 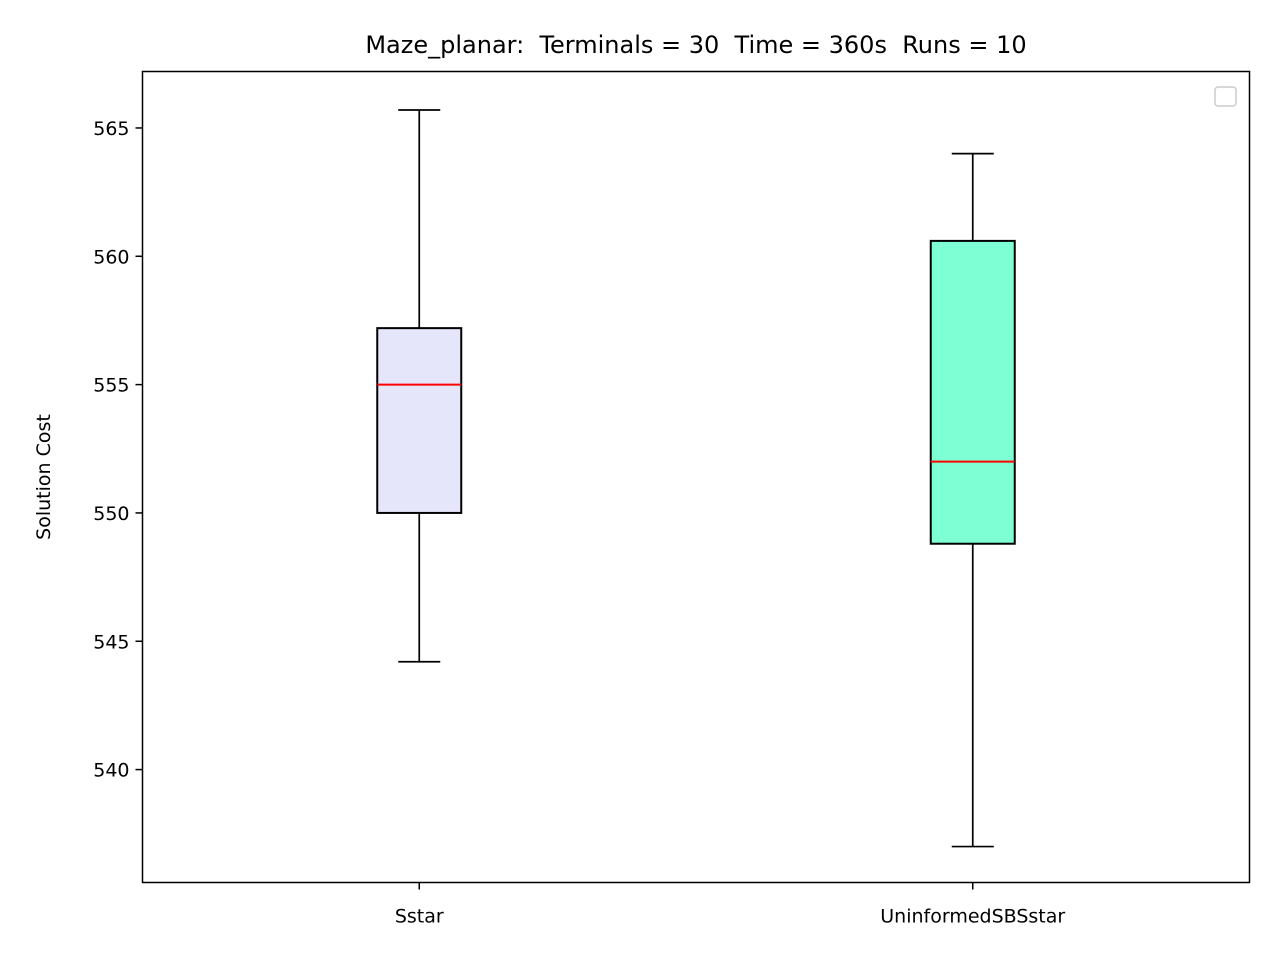 What do you see at coordinates (419, 917) in the screenshot?
I see `x-tick-label: Sstar` at bounding box center [419, 917].